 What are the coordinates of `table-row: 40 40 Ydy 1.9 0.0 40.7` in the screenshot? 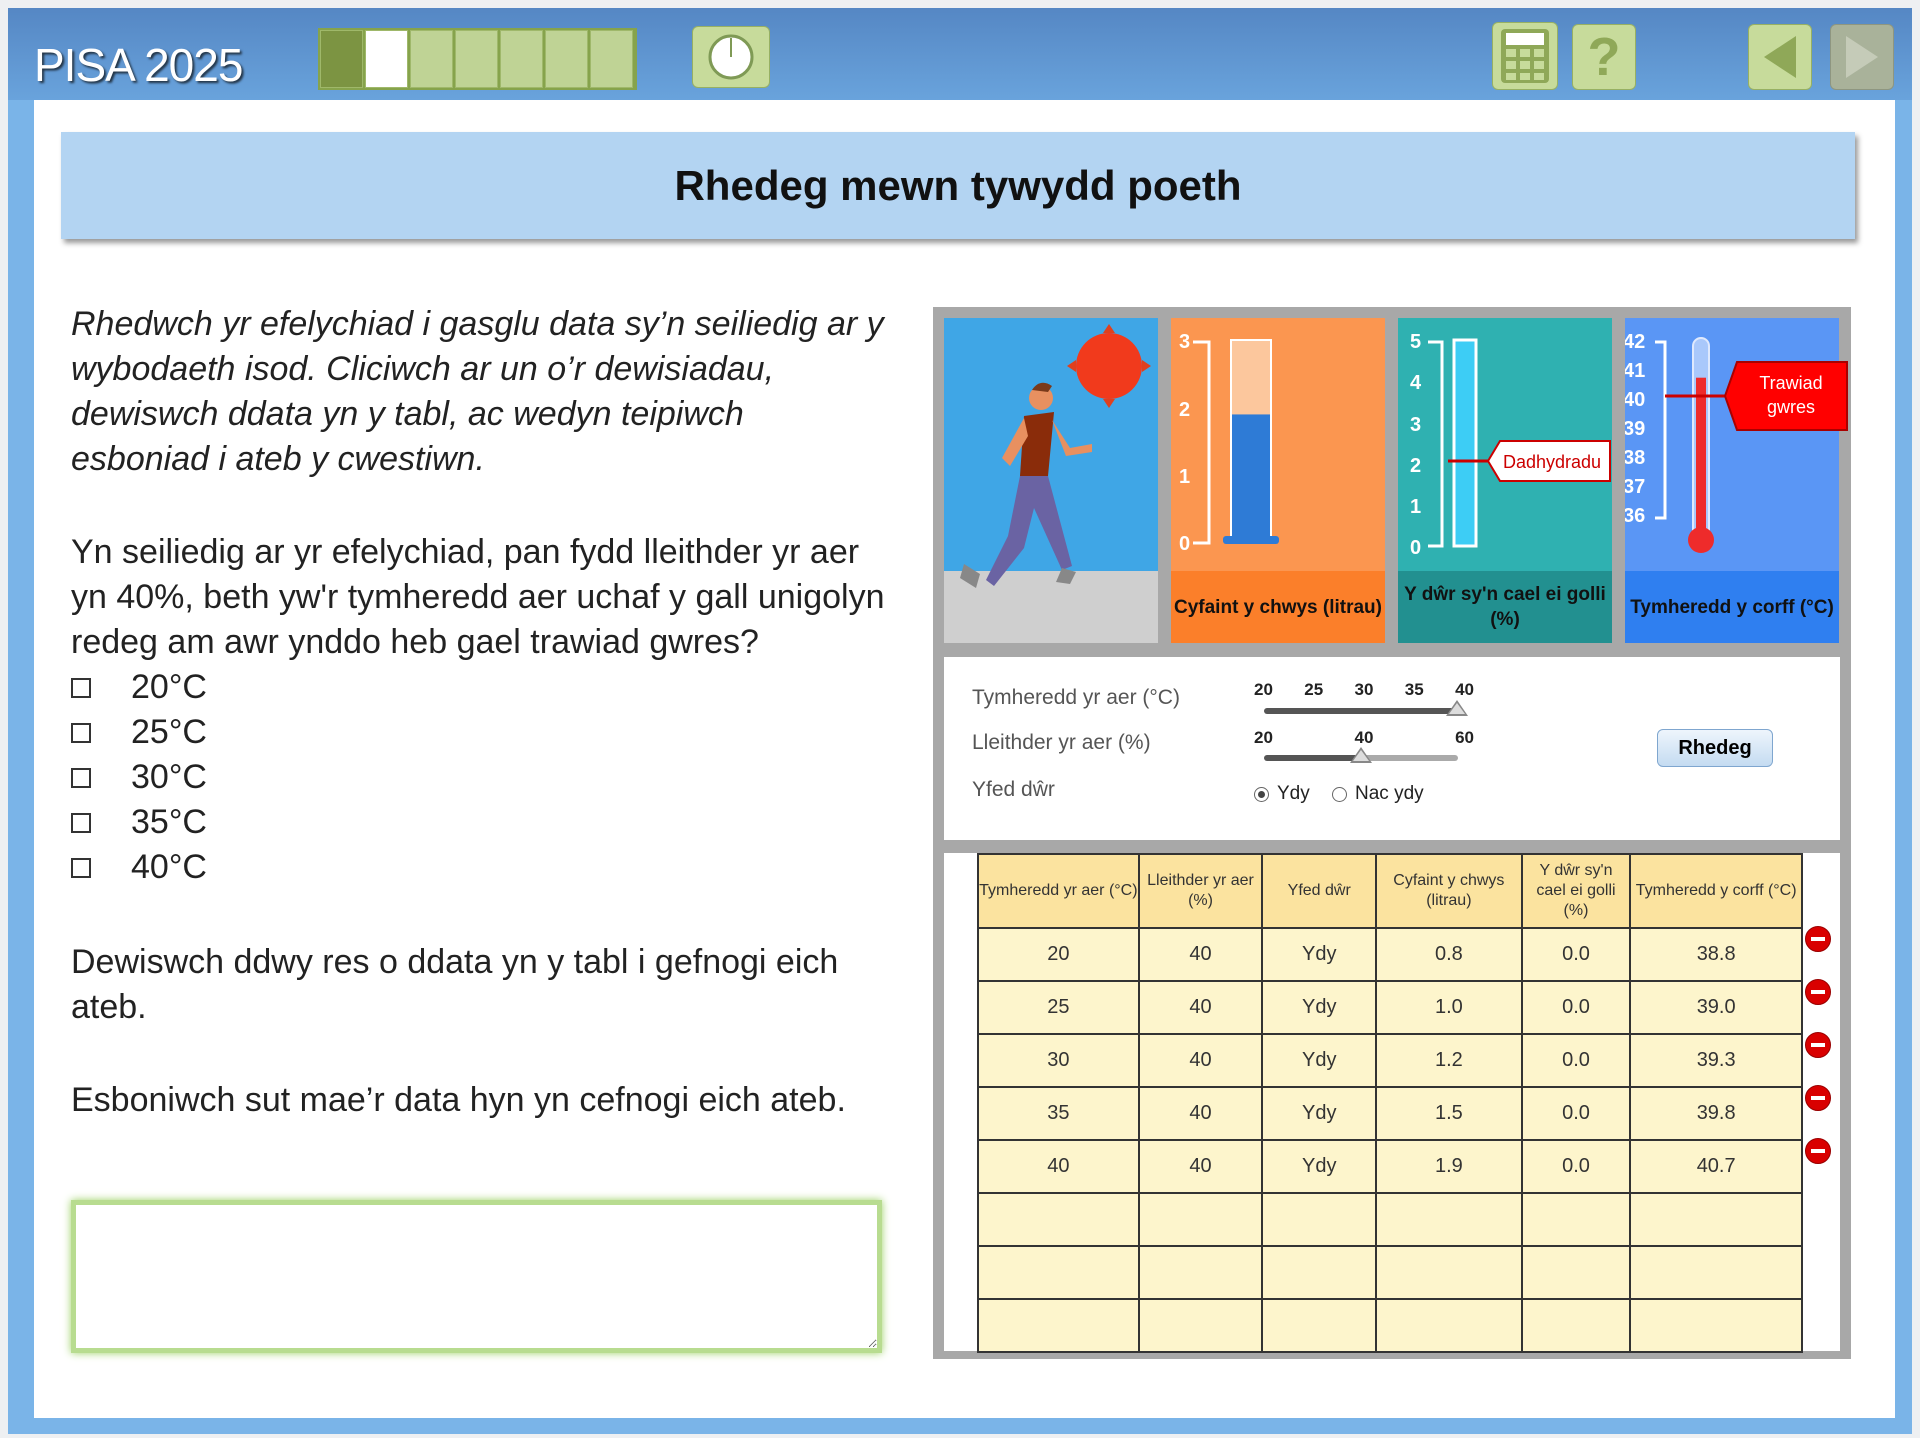 It's located at (1390, 1166).